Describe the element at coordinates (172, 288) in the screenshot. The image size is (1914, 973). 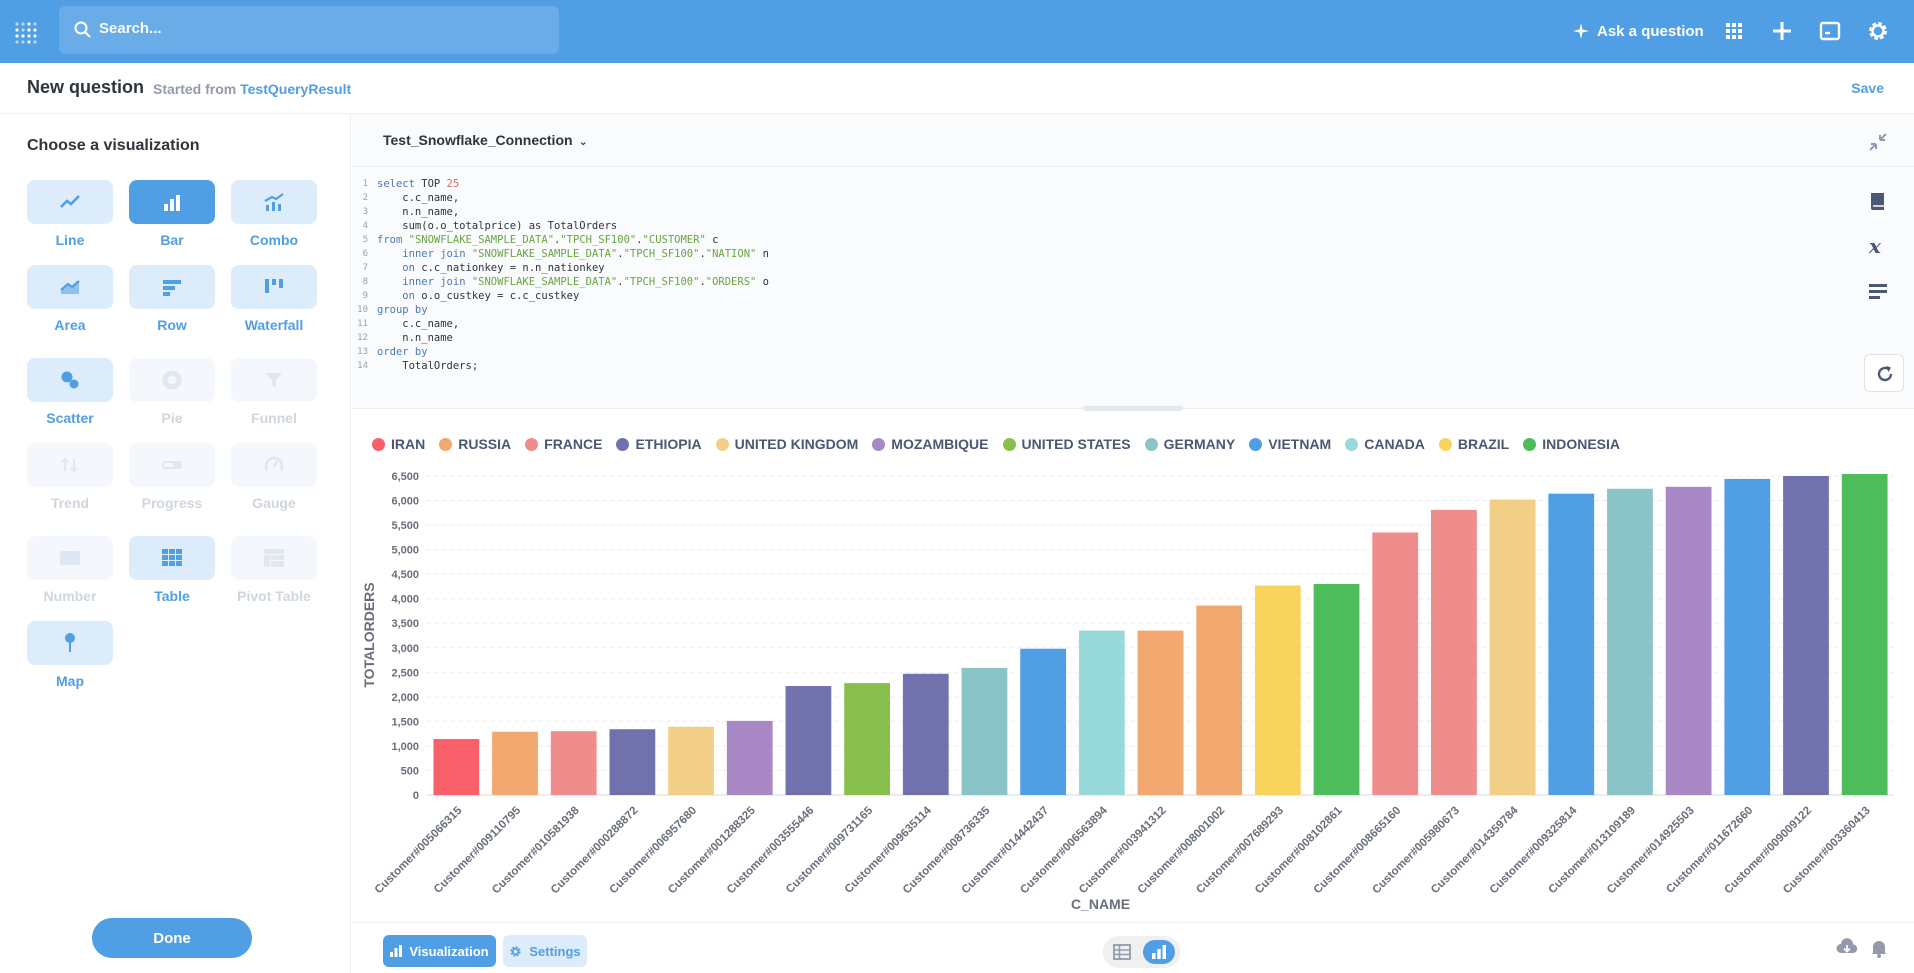
I see `row-chart-icon` at that location.